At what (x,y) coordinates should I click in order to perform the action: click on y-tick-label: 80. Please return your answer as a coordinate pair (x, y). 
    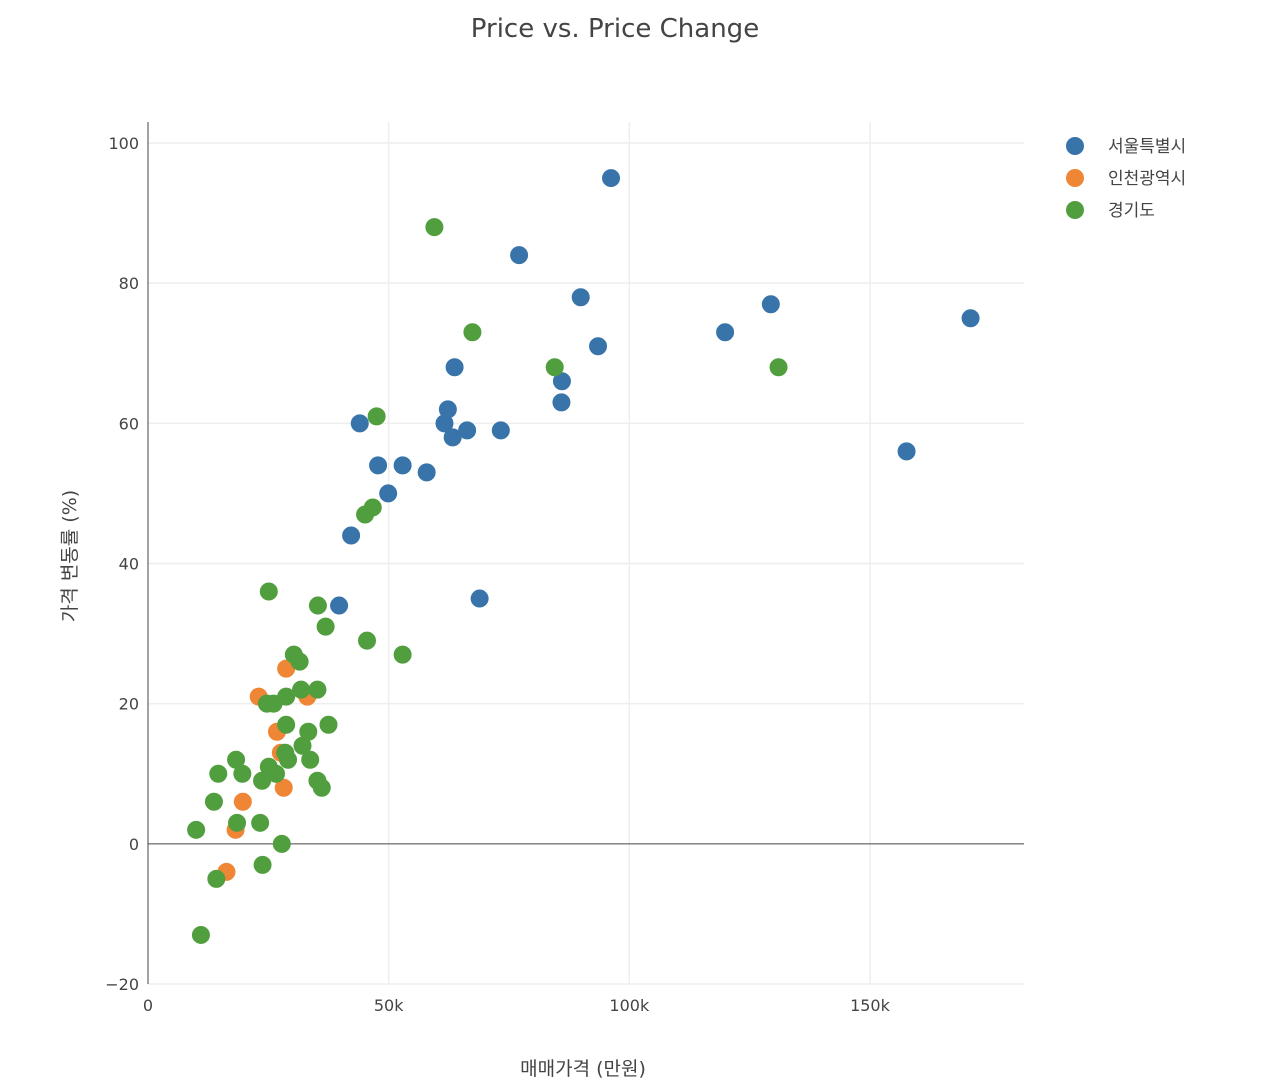
    Looking at the image, I should click on (129, 283).